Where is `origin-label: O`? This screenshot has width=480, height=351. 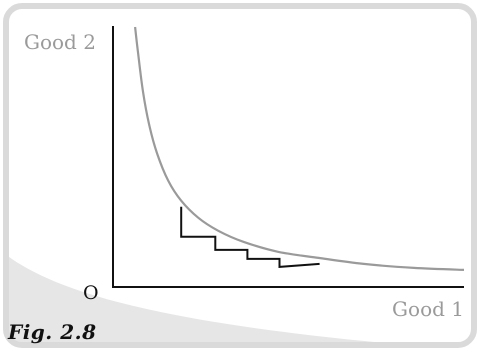
origin-label: O is located at coordinates (91, 293).